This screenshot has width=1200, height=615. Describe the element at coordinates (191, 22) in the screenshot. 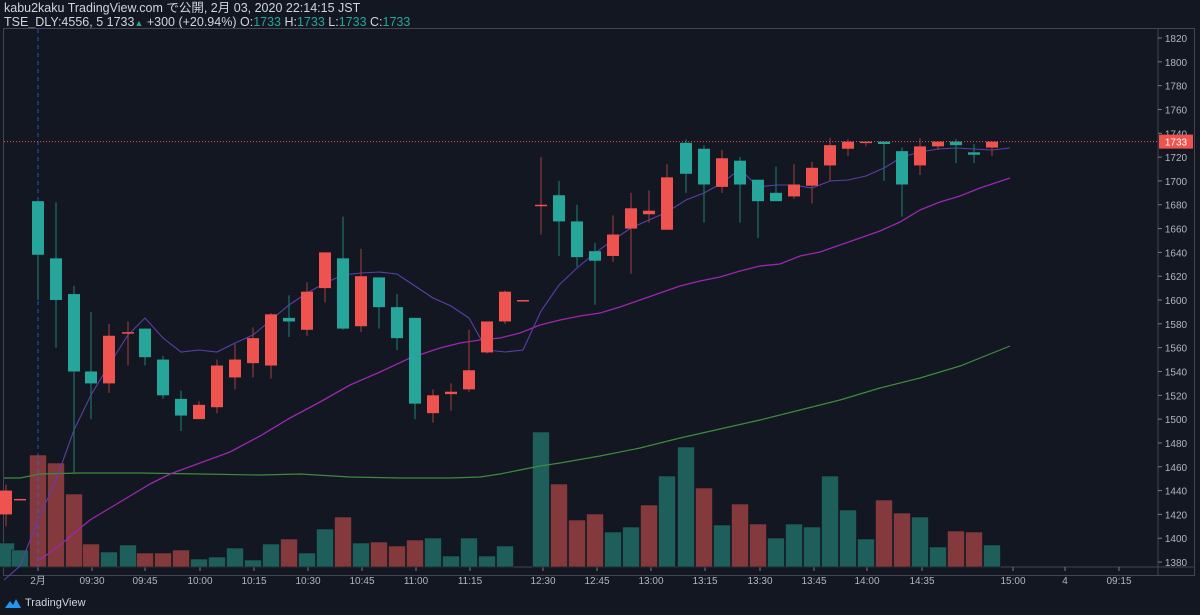

I see `price-change: +300 (+20.94%)` at that location.